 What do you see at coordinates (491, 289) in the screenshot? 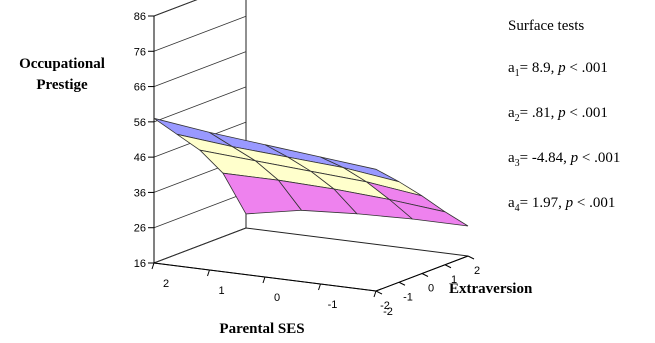
I see `y-axis-label: Extraversion` at bounding box center [491, 289].